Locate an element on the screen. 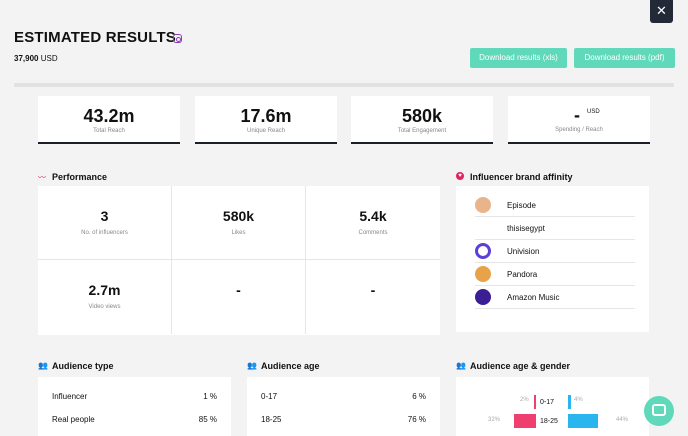 Image resolution: width=688 pixels, height=436 pixels. stat-unique-reach: 17.6m Unique Reach is located at coordinates (266, 120).